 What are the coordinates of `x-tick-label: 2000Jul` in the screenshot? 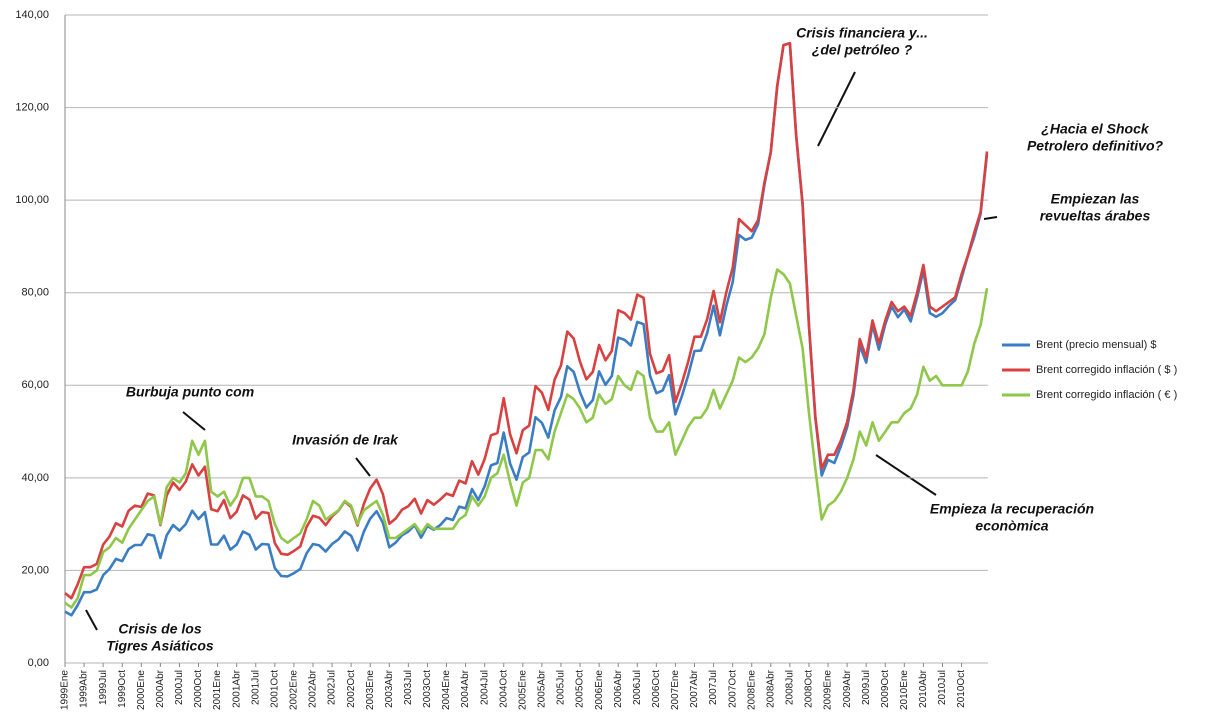 It's located at (179, 687).